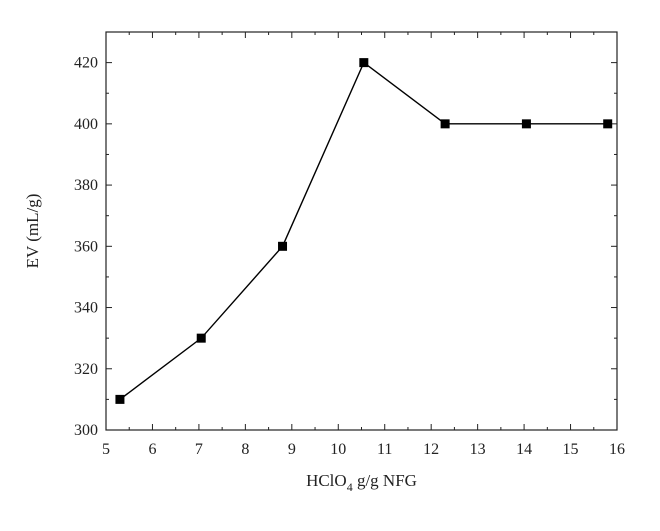  What do you see at coordinates (384, 449) in the screenshot?
I see `x-tick-label: 11` at bounding box center [384, 449].